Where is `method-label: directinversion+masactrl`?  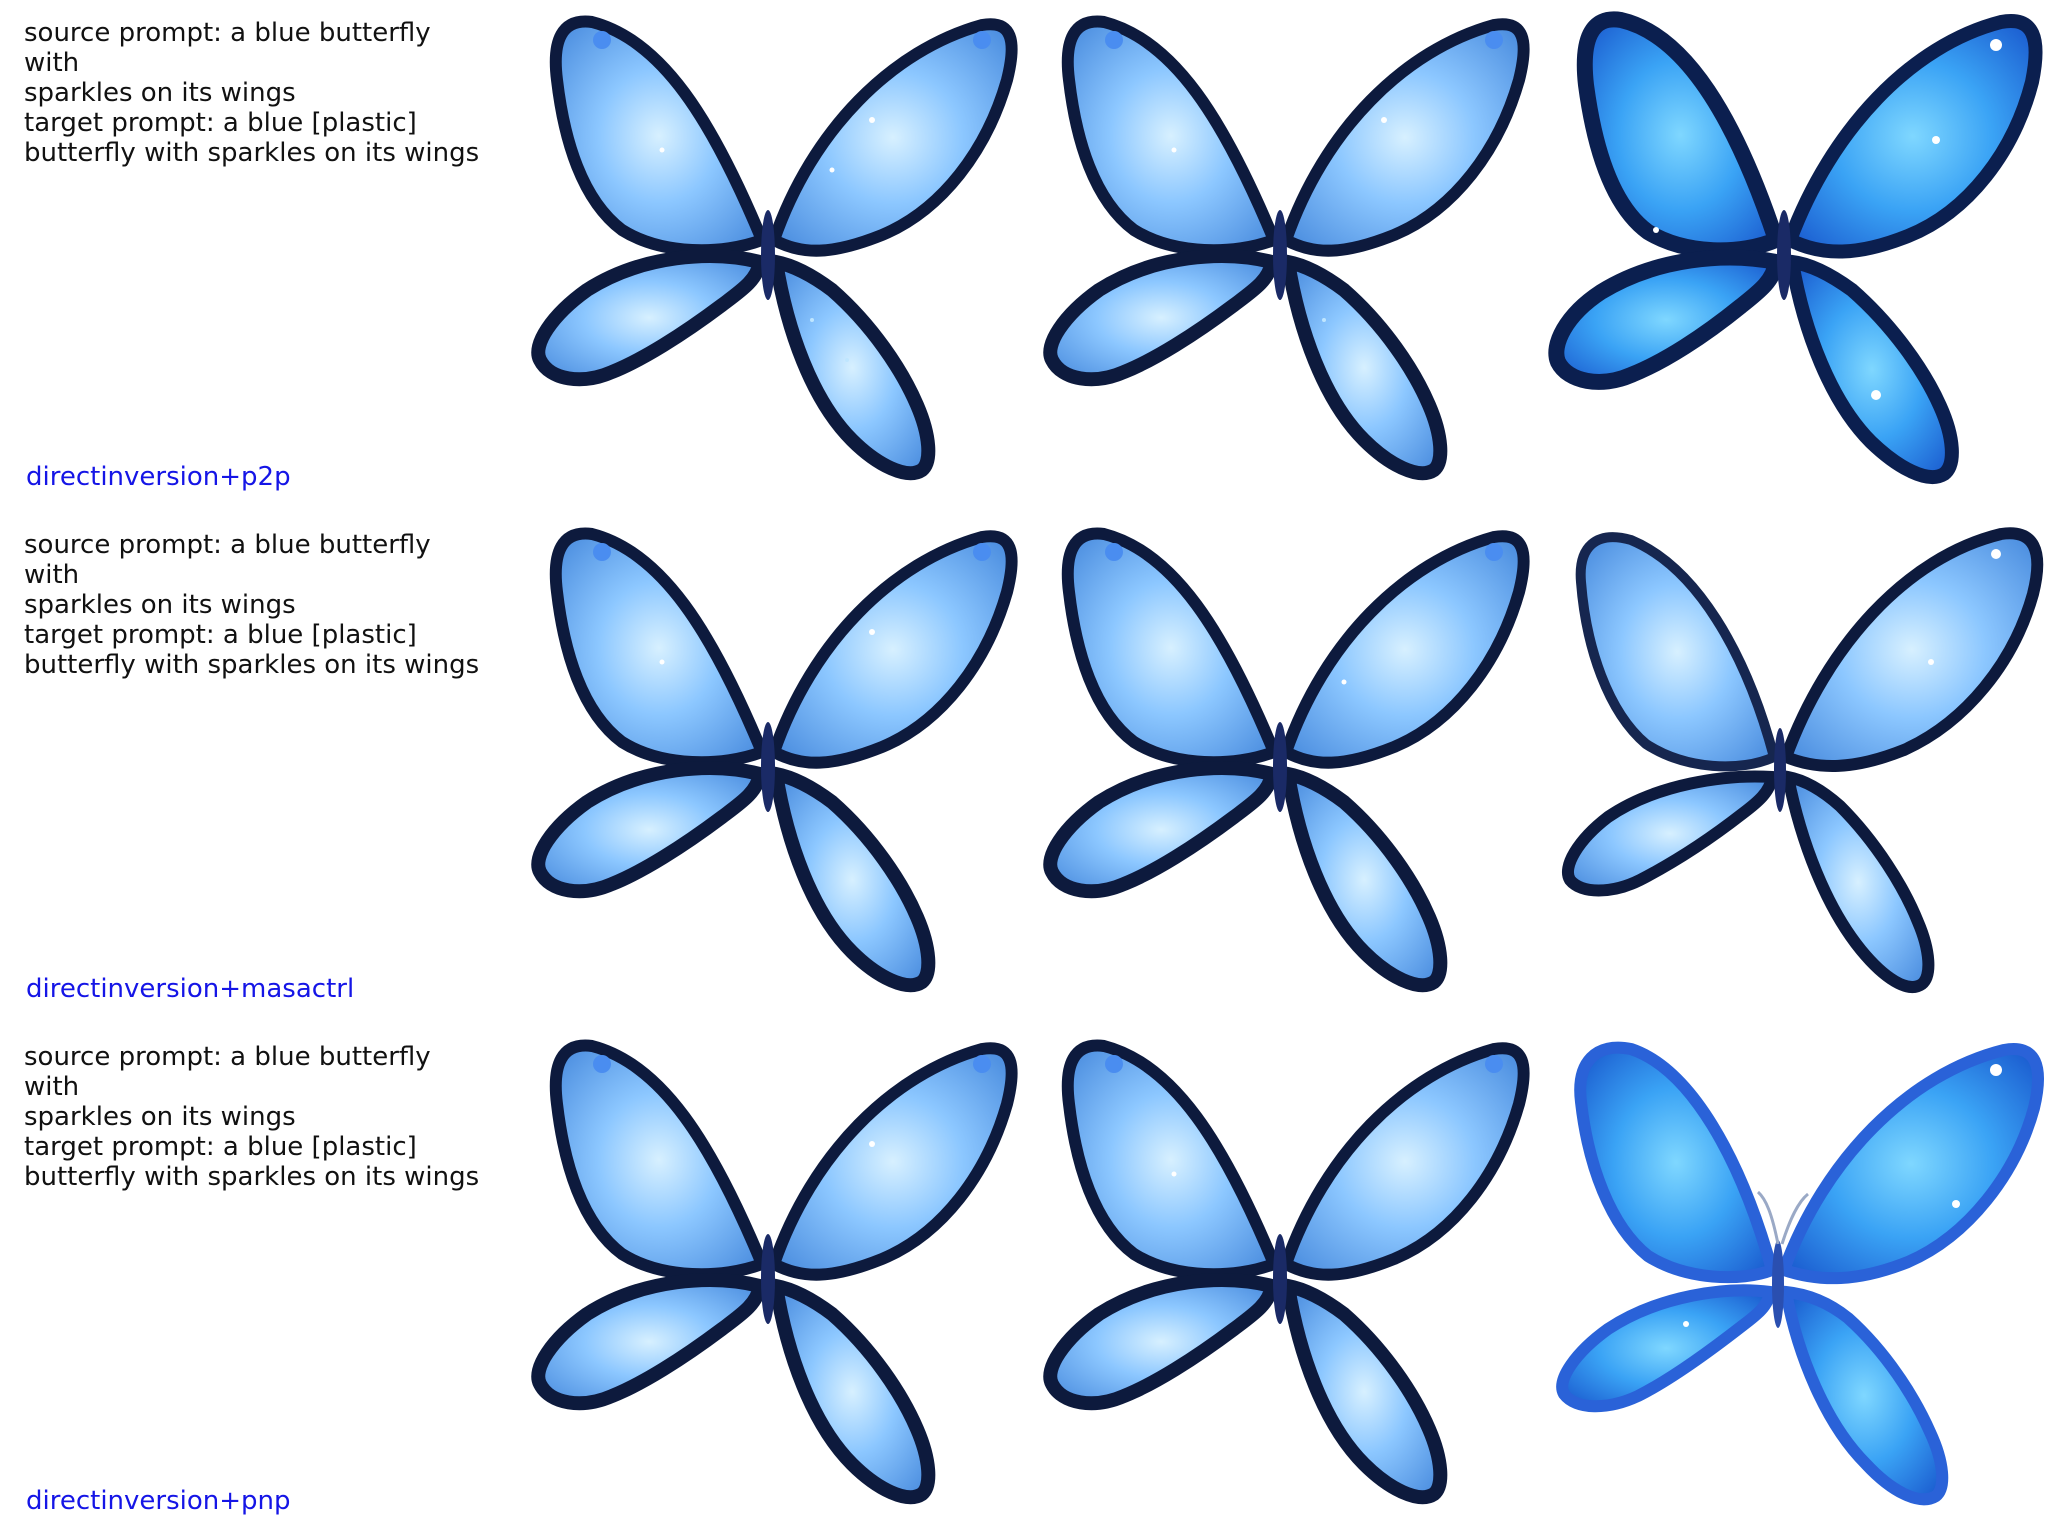 method-label: directinversion+masactrl is located at coordinates (190, 989).